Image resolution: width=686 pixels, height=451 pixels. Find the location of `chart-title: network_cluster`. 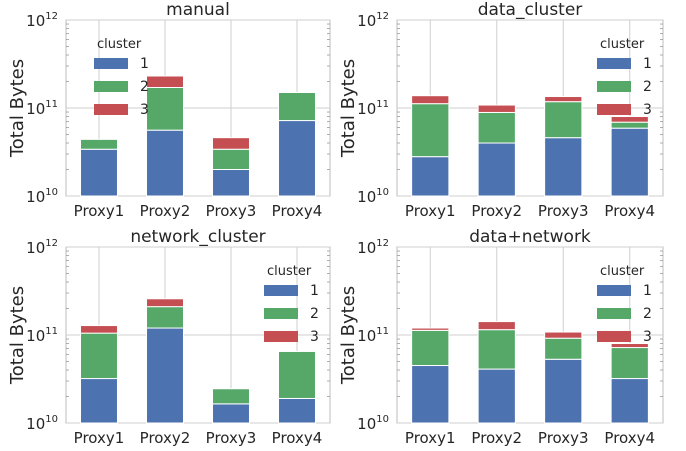

chart-title: network_cluster is located at coordinates (197, 237).